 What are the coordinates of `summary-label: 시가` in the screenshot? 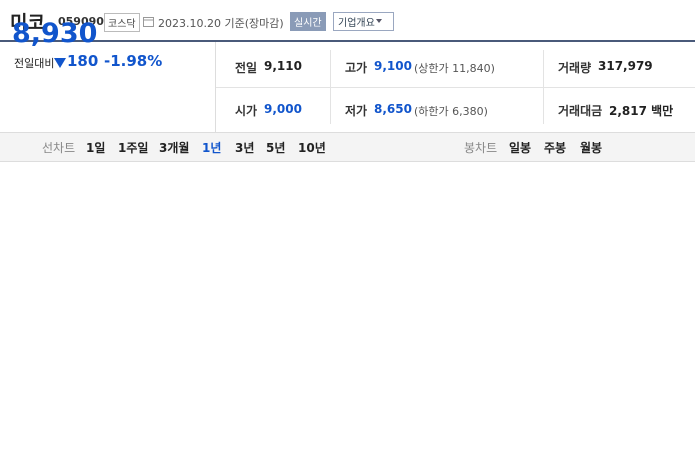 It's located at (246, 111).